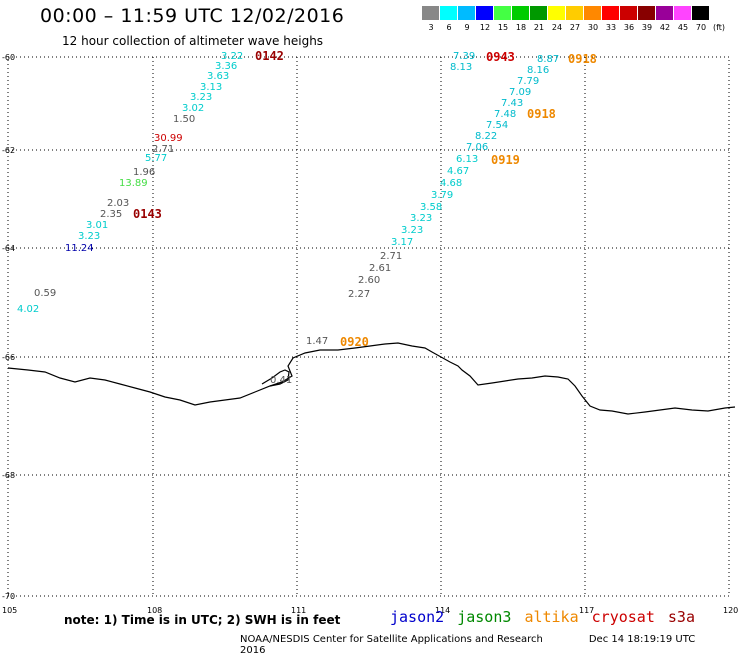 This screenshot has width=740, height=656. Describe the element at coordinates (539, 27) in the screenshot. I see `scale-label: 21` at that location.